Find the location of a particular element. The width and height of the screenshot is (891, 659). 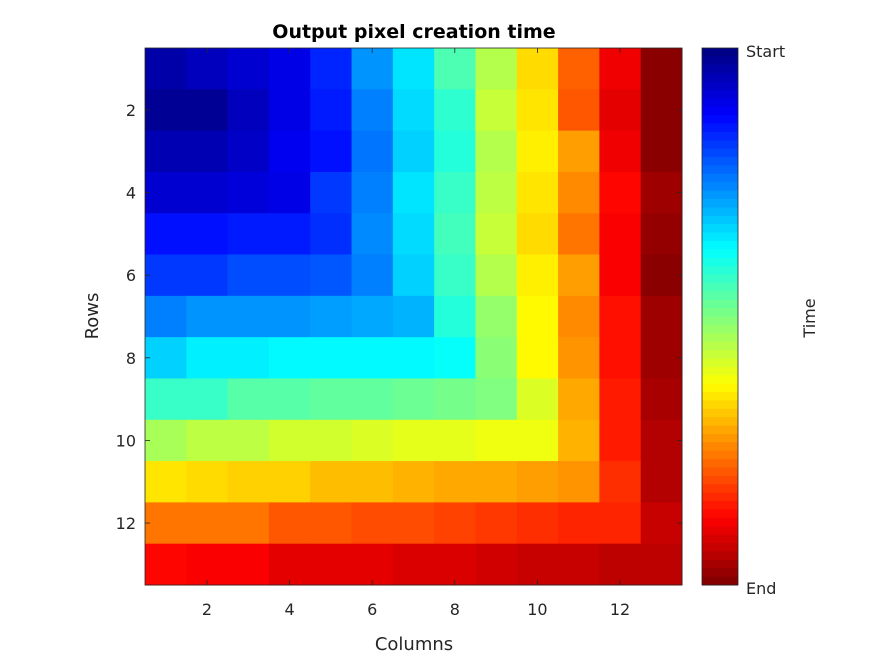

colorbar-gradient is located at coordinates (720, 317).